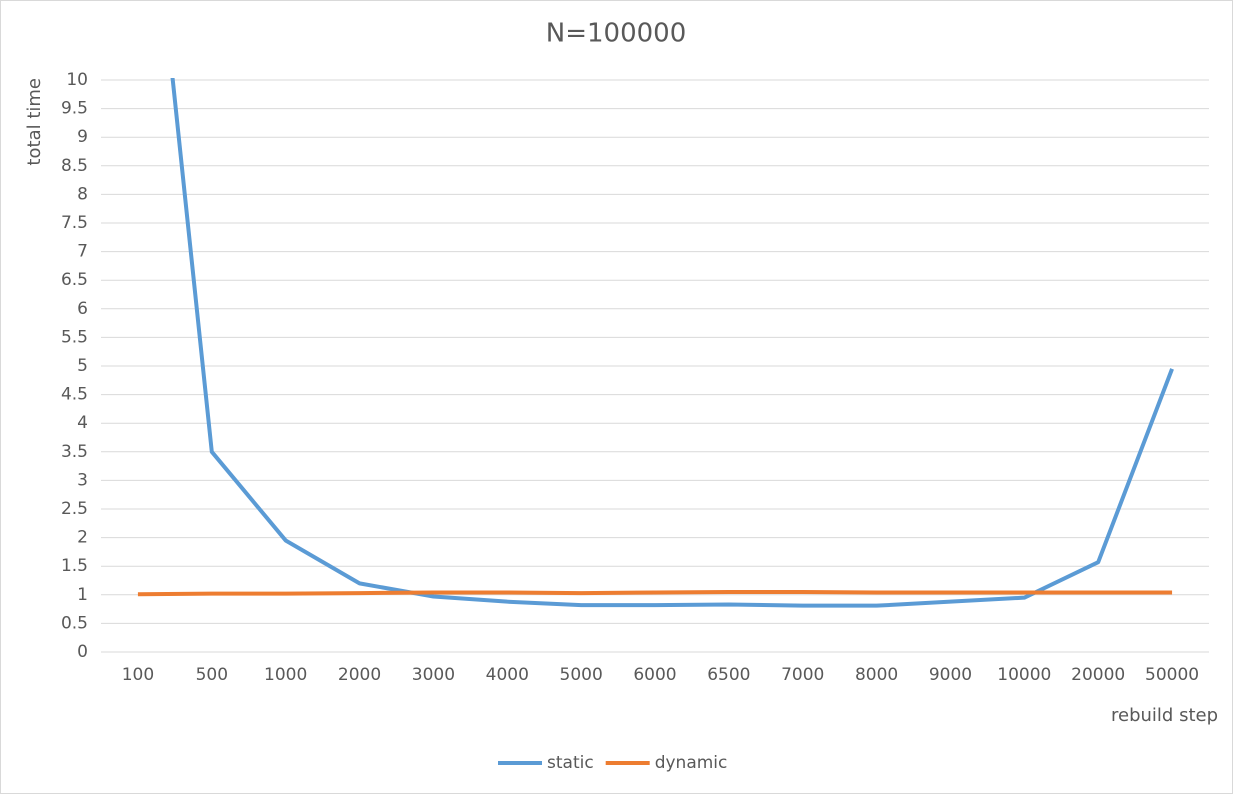 This screenshot has width=1233, height=794. What do you see at coordinates (691, 763) in the screenshot?
I see `legend-label: dynamic` at bounding box center [691, 763].